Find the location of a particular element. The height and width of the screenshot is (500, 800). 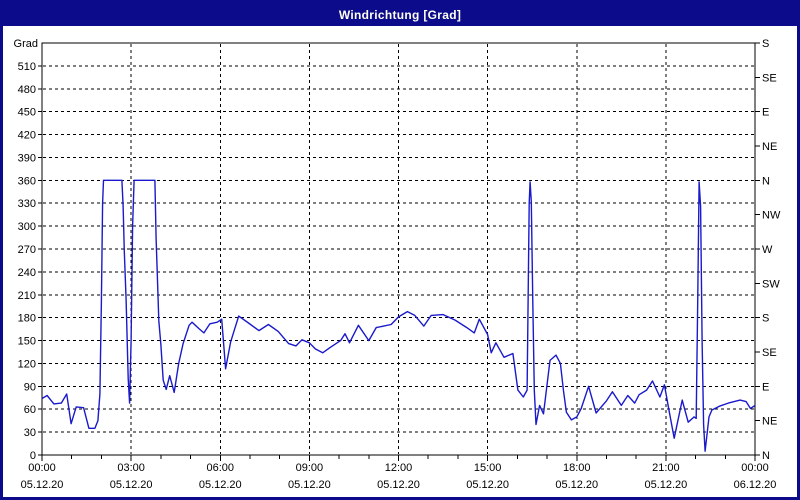

y-left-tick-label: 450 is located at coordinates (27, 113).